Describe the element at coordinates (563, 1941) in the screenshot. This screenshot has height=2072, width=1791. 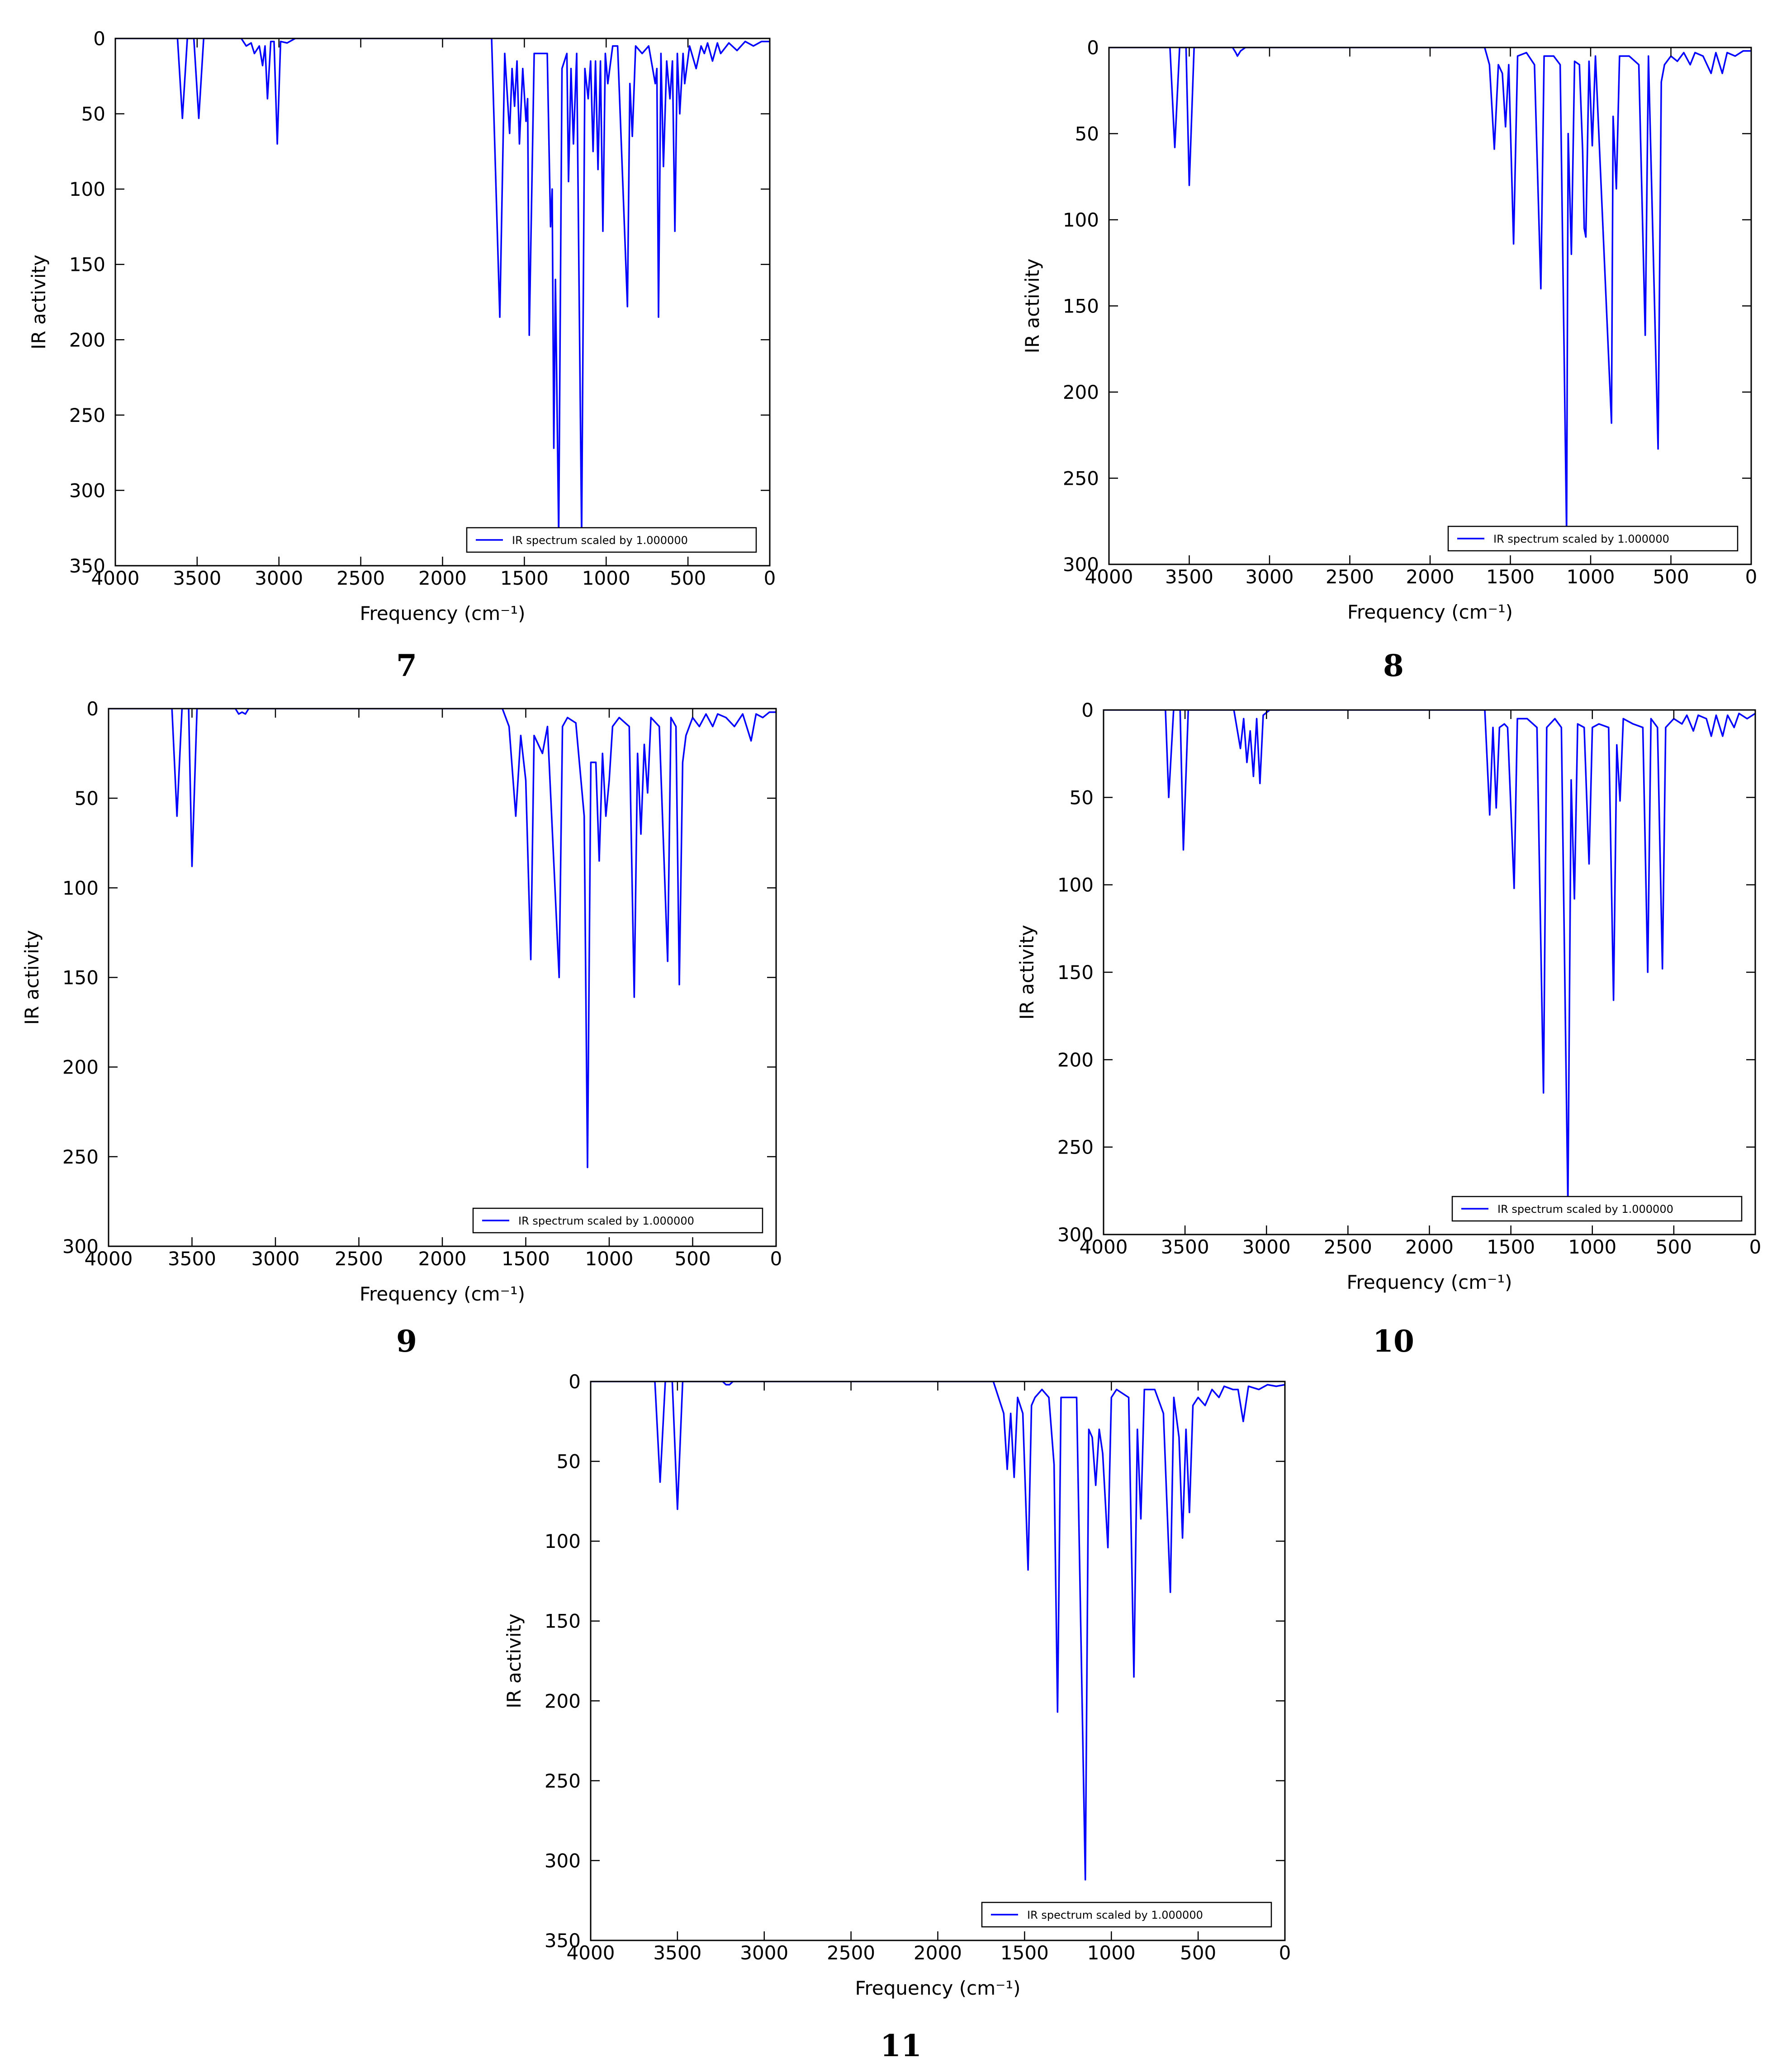
I see `y-tick-label: 350` at that location.